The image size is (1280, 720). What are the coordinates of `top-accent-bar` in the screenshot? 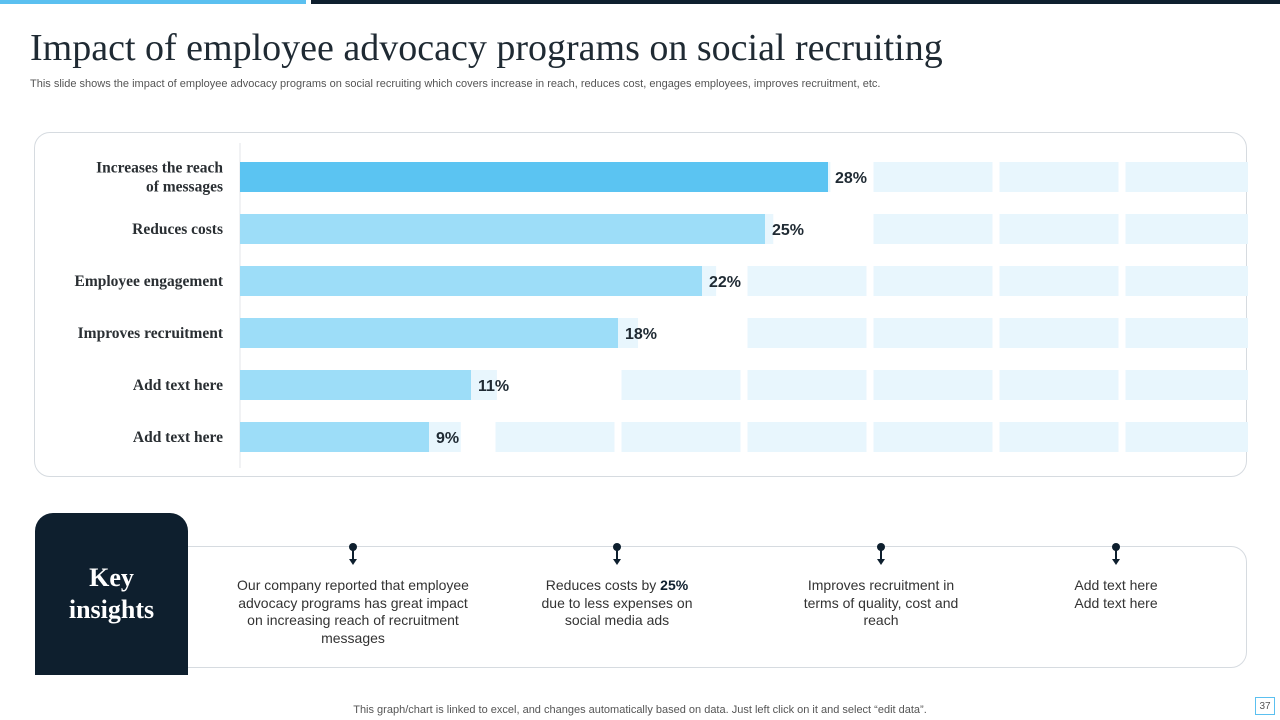 It's located at (153, 2).